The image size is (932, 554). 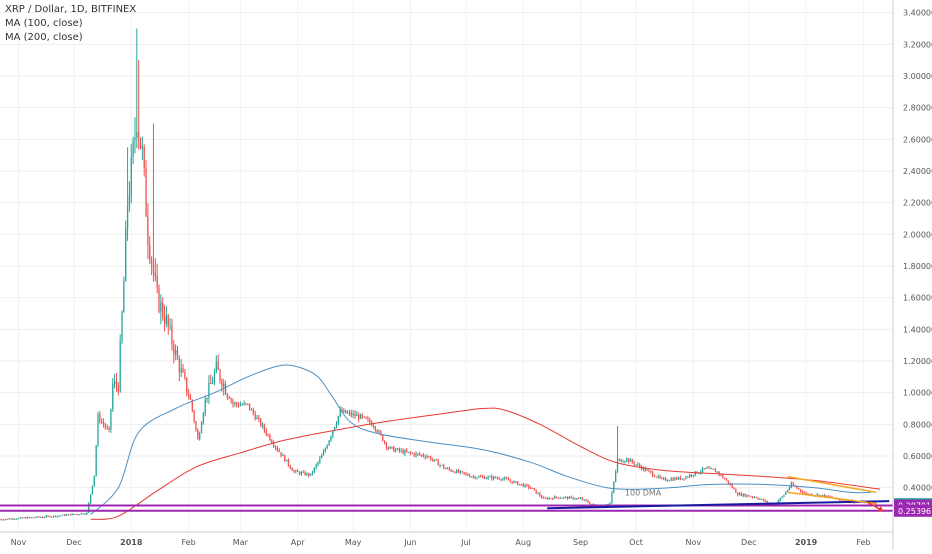 What do you see at coordinates (917, 108) in the screenshot?
I see `y-tick-label: 2.80000` at bounding box center [917, 108].